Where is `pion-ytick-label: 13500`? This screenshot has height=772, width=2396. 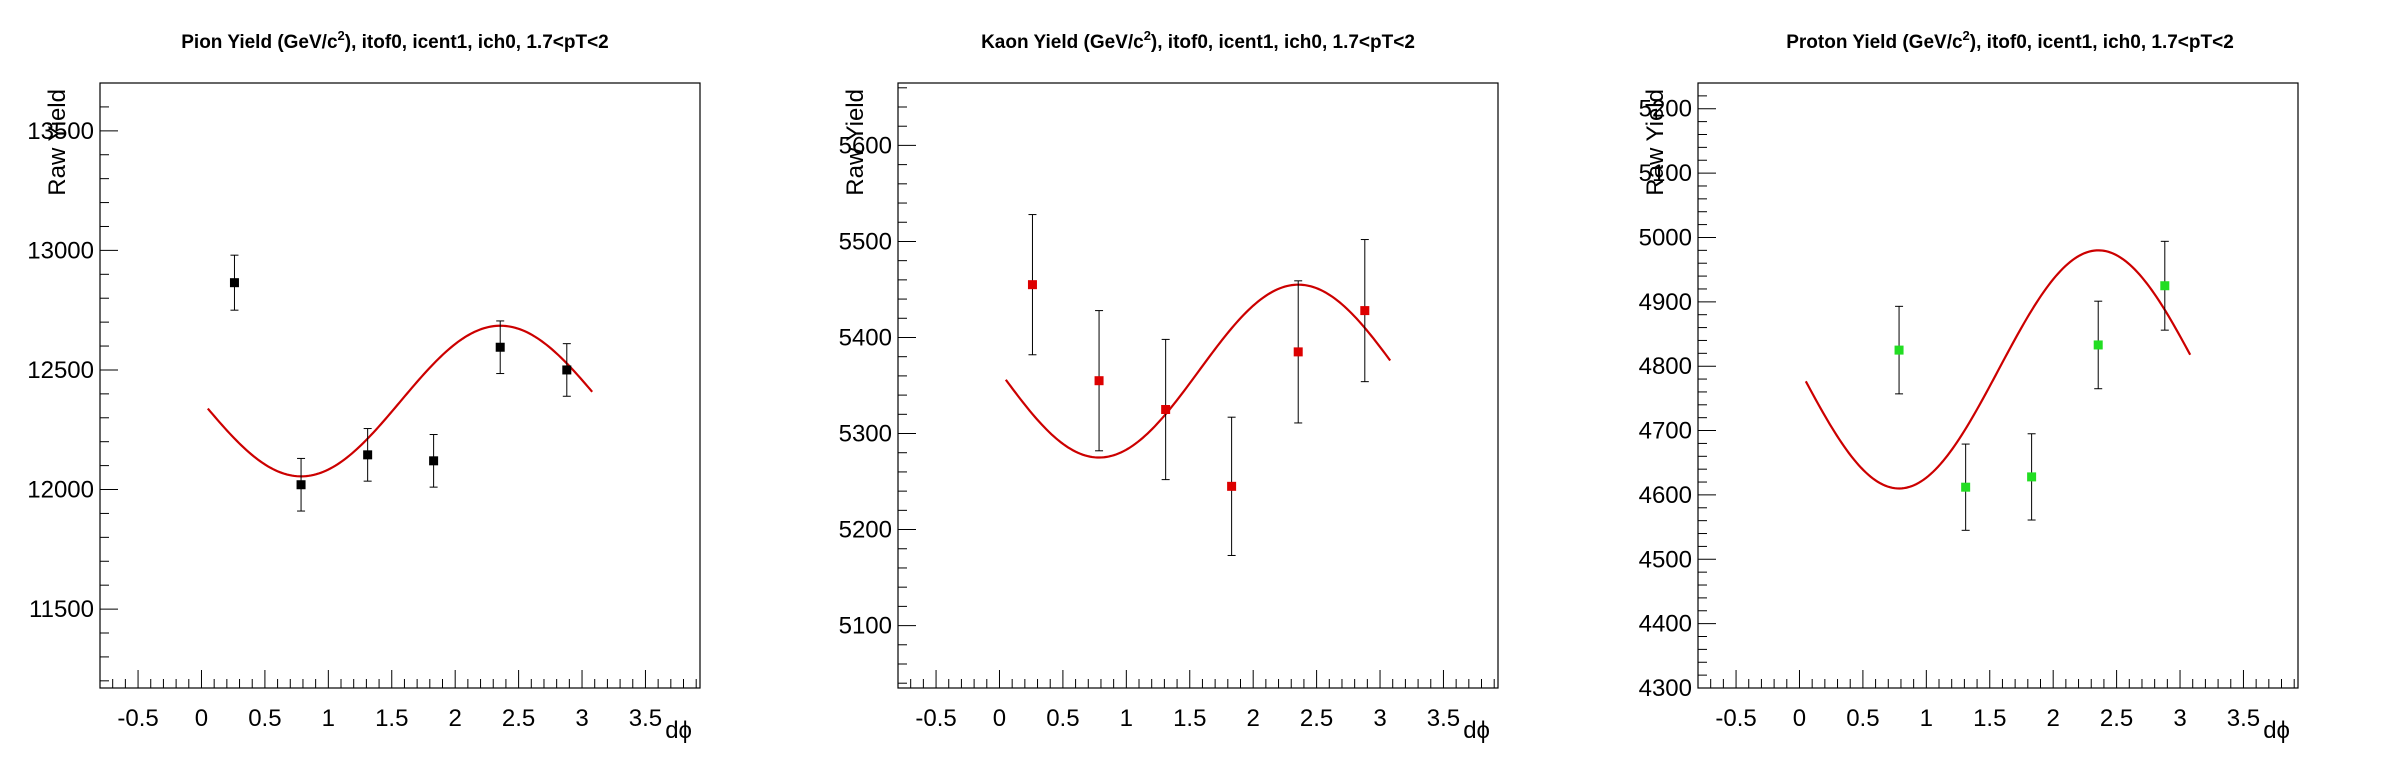 pion-ytick-label: 13500 is located at coordinates (60, 131).